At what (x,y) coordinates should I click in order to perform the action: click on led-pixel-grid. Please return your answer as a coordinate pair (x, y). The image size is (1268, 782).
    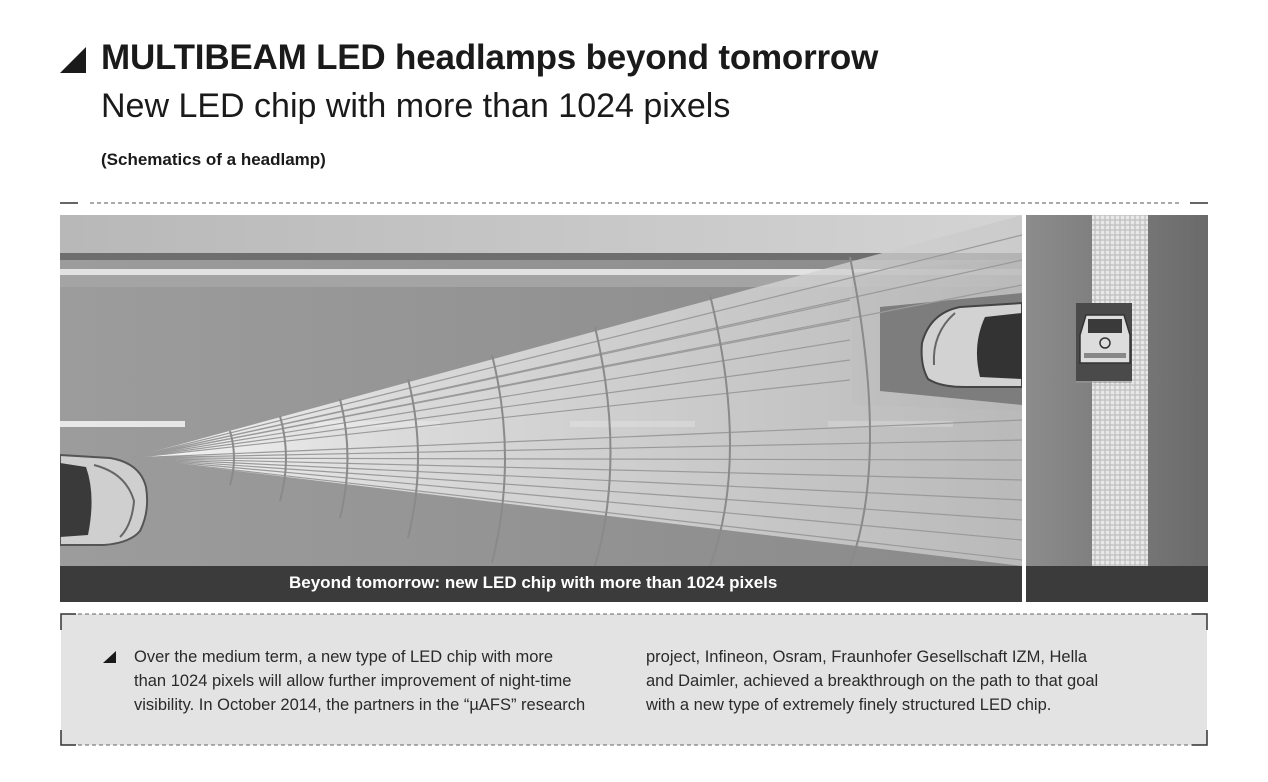
    Looking at the image, I should click on (1120, 390).